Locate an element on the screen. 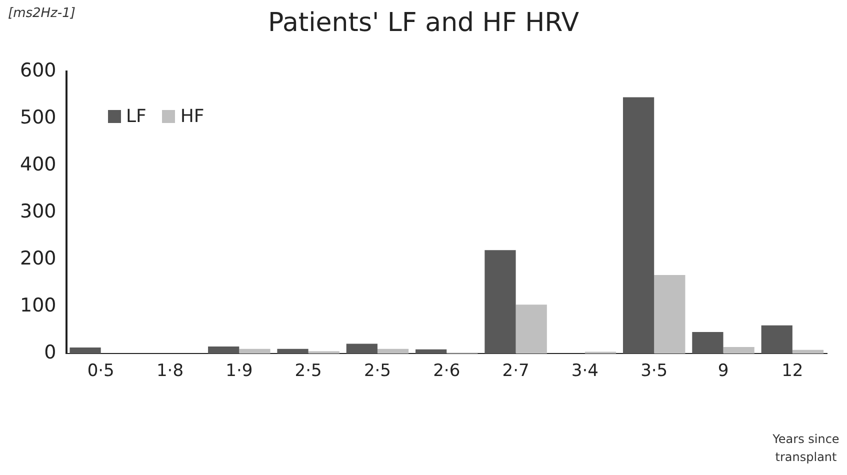 The height and width of the screenshot is (475, 847). x-tick-label: 1·8 is located at coordinates (170, 371).